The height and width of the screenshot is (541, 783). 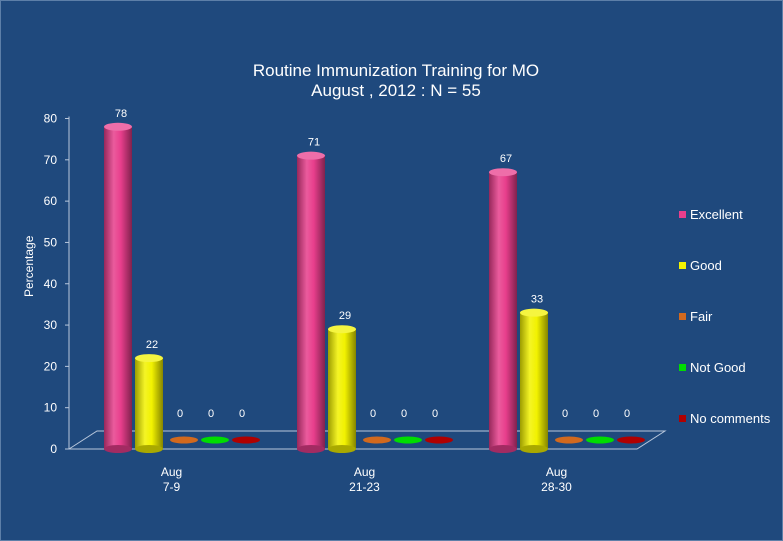 I want to click on data-label: 67, so click(x=506, y=159).